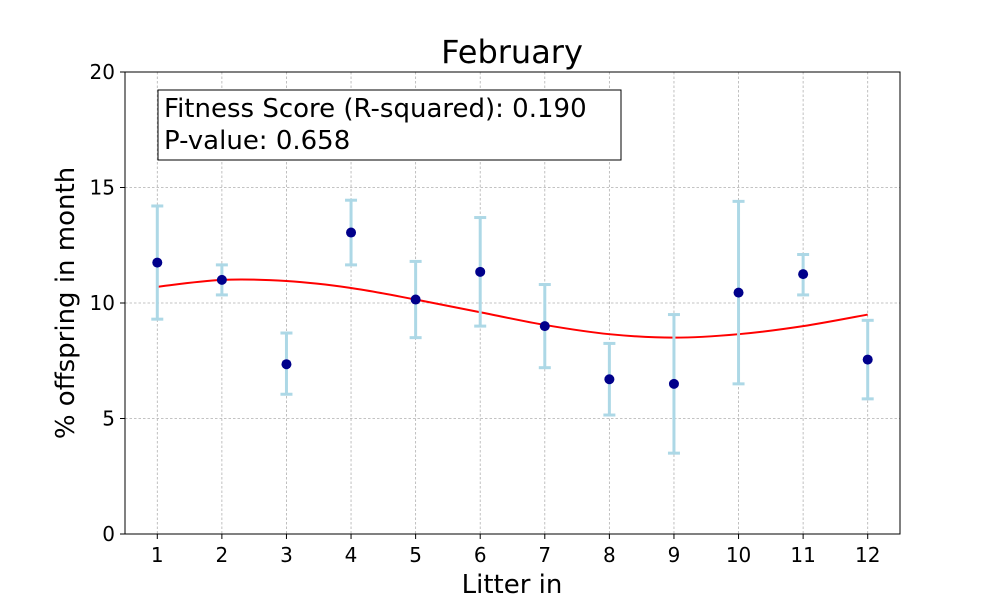 The height and width of the screenshot is (600, 1000). What do you see at coordinates (375, 109) in the screenshot?
I see `annotation-r-squared: Fitness Score (R-squared): 0.190` at bounding box center [375, 109].